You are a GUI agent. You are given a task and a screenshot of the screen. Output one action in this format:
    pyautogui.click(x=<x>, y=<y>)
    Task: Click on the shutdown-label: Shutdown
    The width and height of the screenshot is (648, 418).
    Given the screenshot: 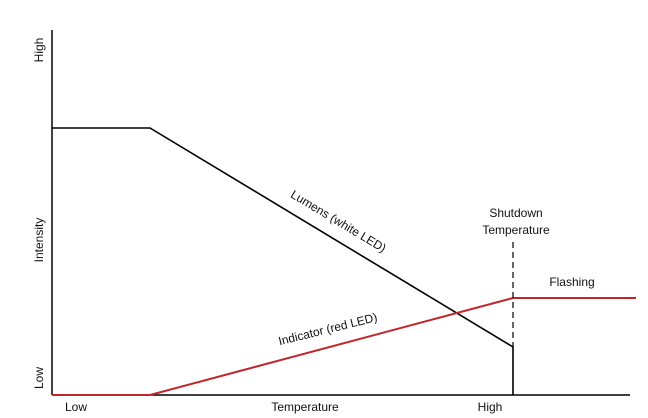 What is the action you would take?
    pyautogui.click(x=515, y=213)
    